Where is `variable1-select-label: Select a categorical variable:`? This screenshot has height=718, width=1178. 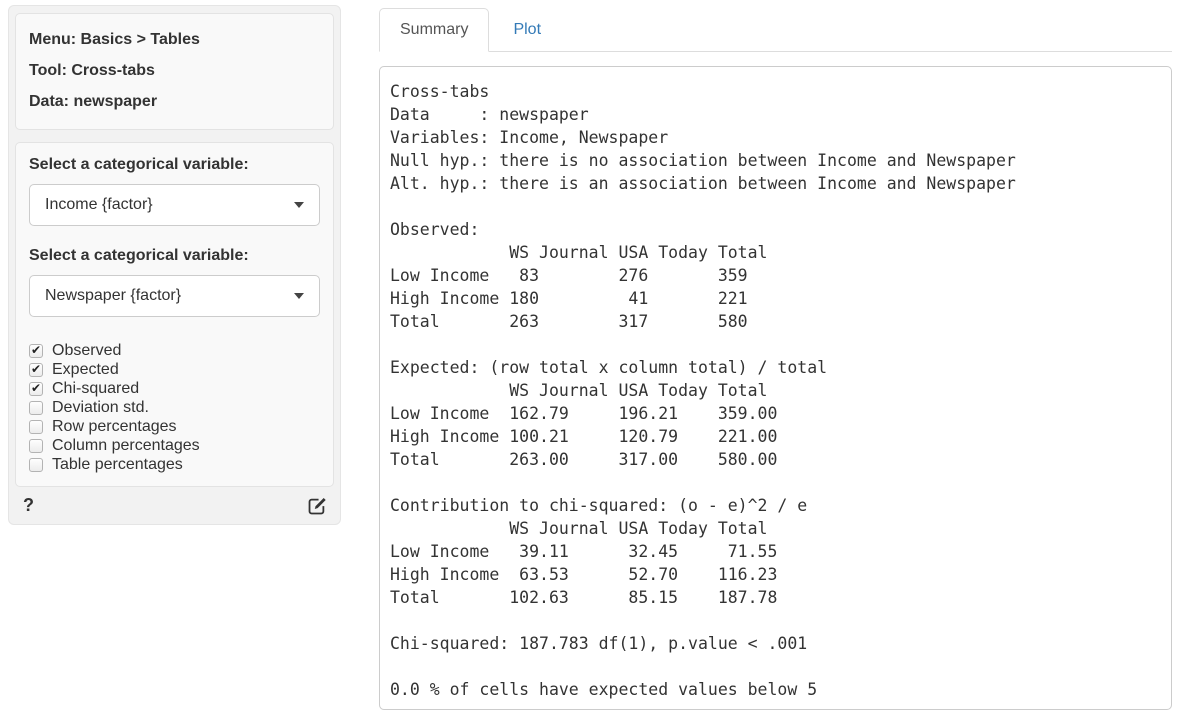
variable1-select-label: Select a categorical variable: is located at coordinates (139, 164).